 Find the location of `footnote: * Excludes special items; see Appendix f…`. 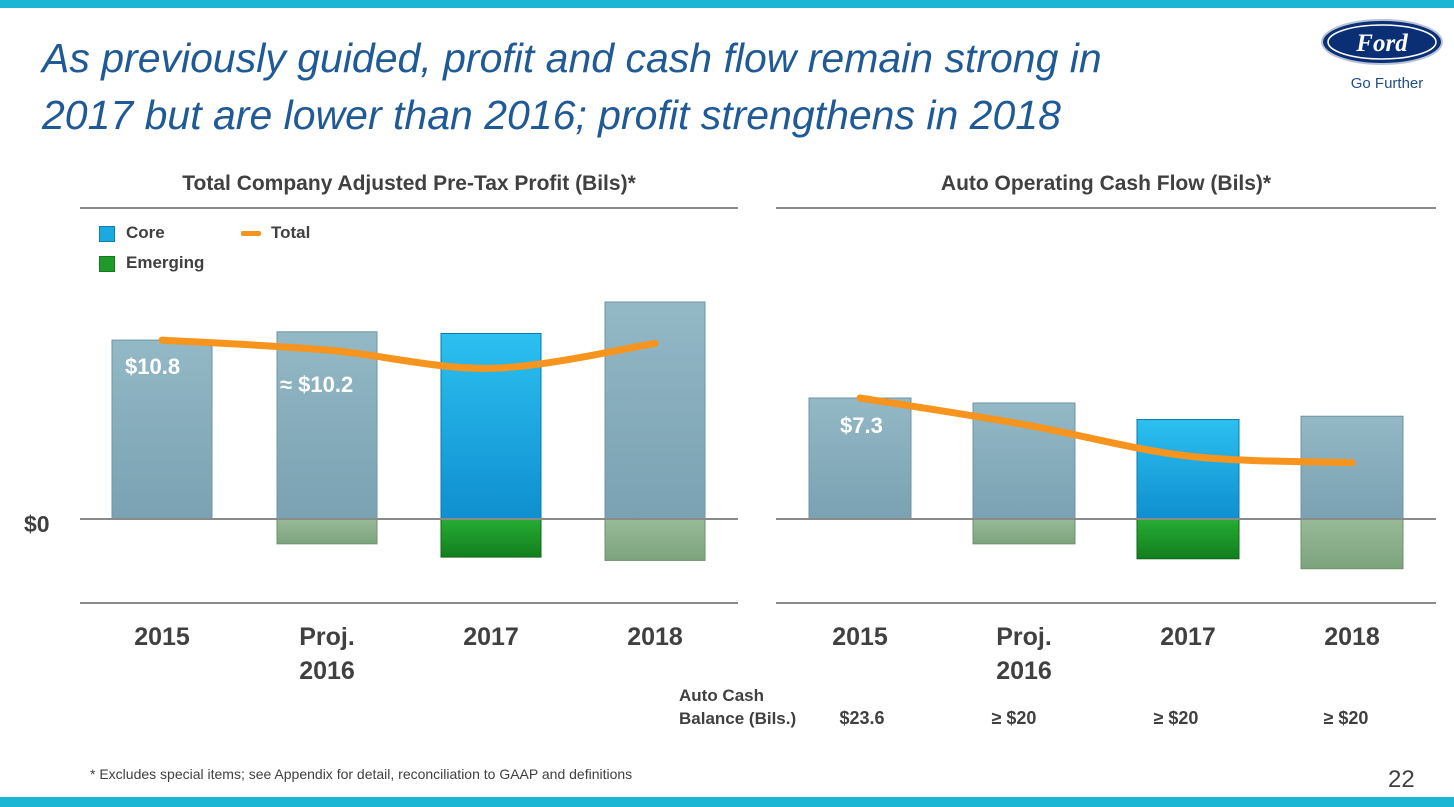

footnote: * Excludes special items; see Appendix f… is located at coordinates (361, 774).